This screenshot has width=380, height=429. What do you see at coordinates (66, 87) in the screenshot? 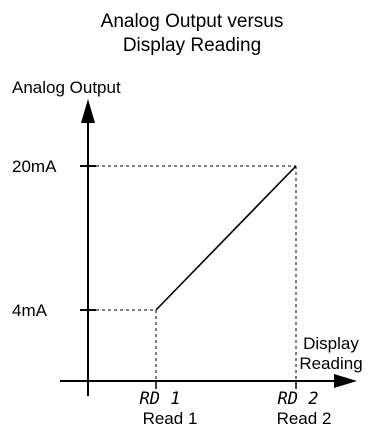
I see `y-axis-label: Analog Output` at bounding box center [66, 87].